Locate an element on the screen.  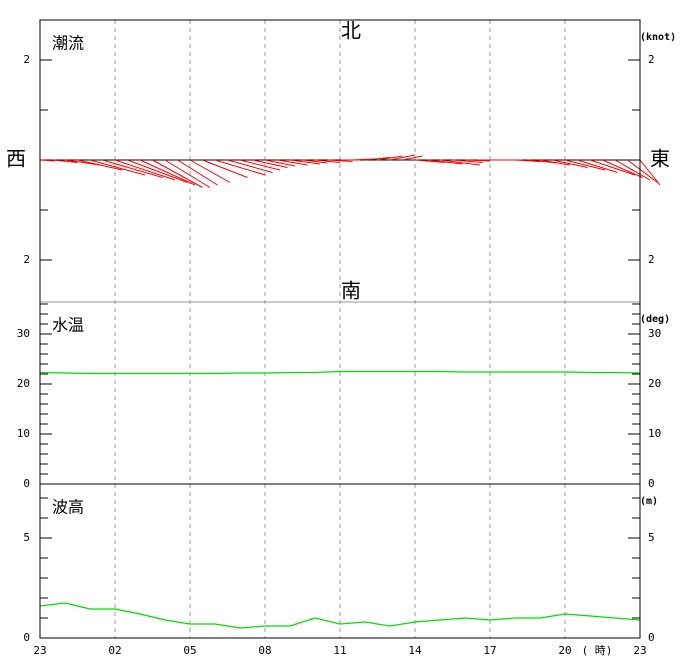
unit-label: (knot) is located at coordinates (658, 37).